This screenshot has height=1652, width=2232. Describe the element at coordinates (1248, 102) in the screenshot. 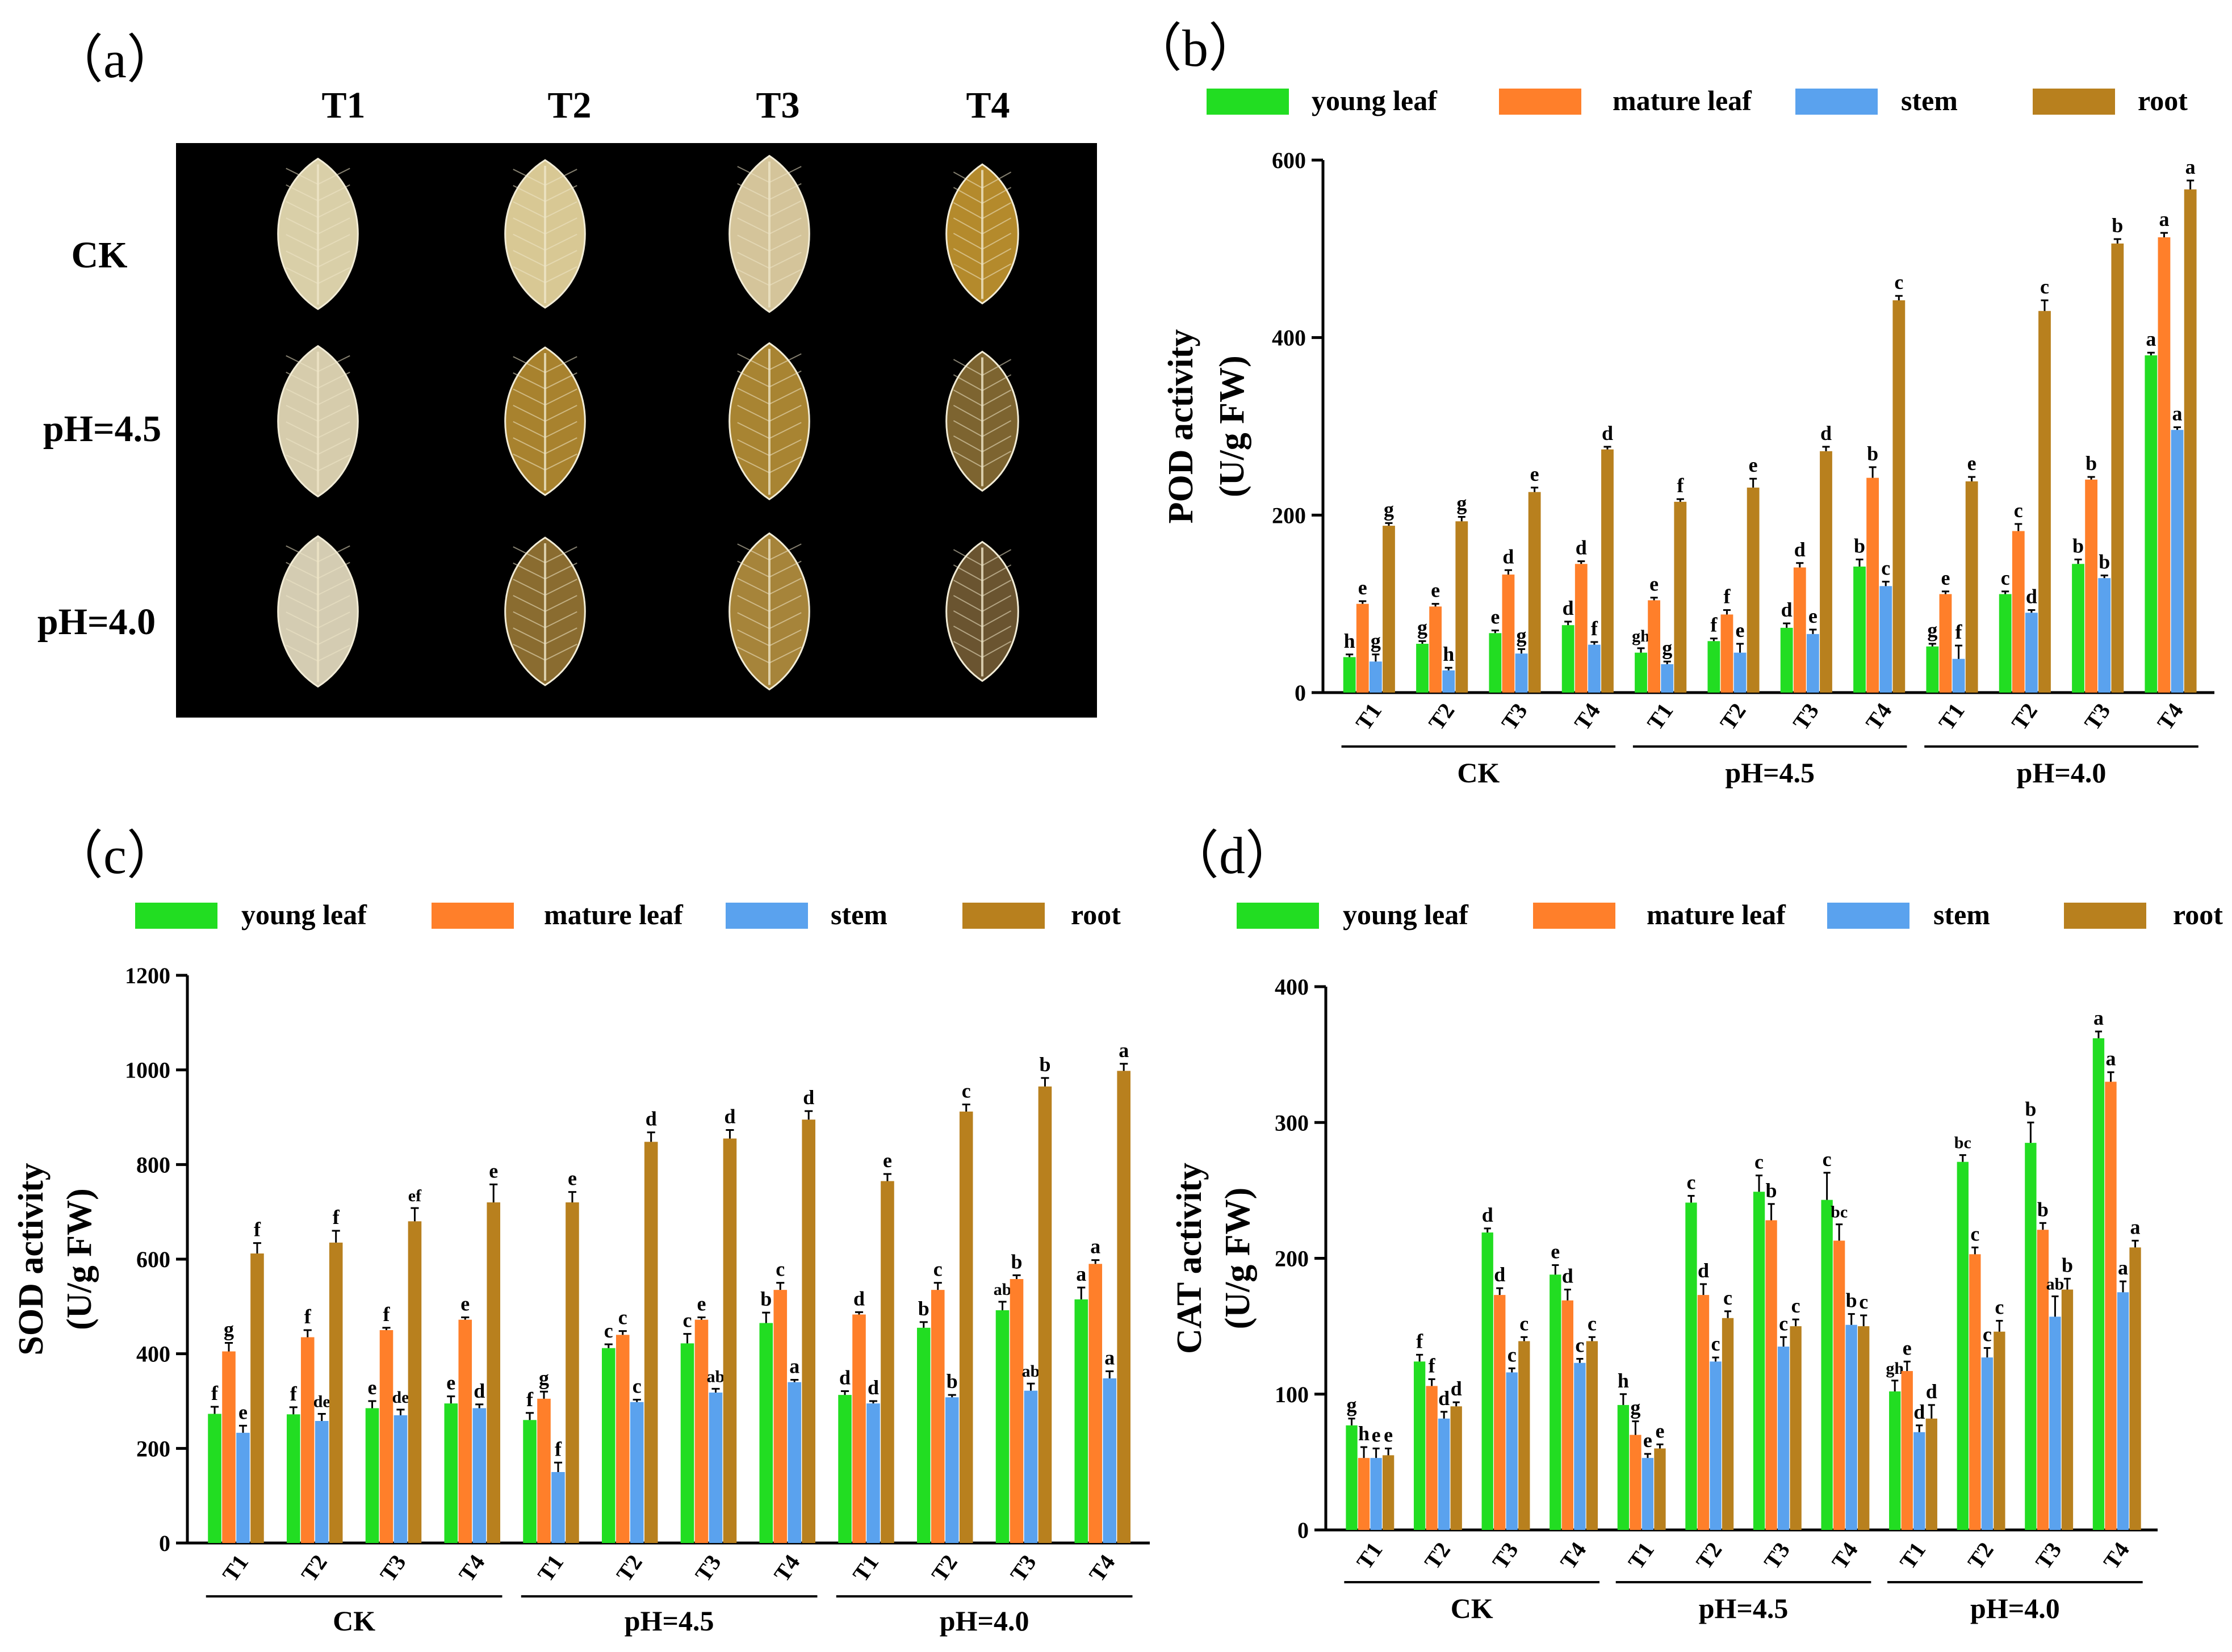

I see `legend-swatch` at that location.